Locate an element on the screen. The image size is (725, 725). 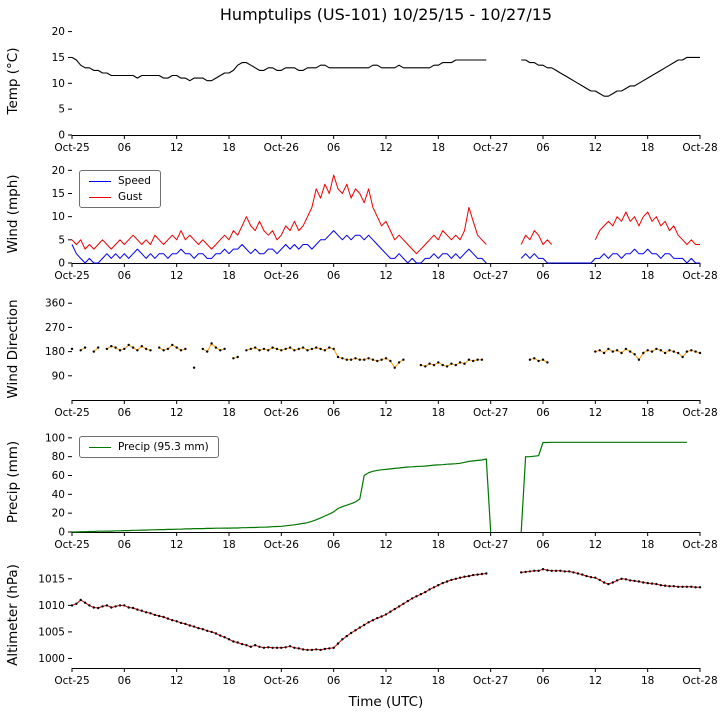
precip-ytick-label: 100 is located at coordinates (55, 438).